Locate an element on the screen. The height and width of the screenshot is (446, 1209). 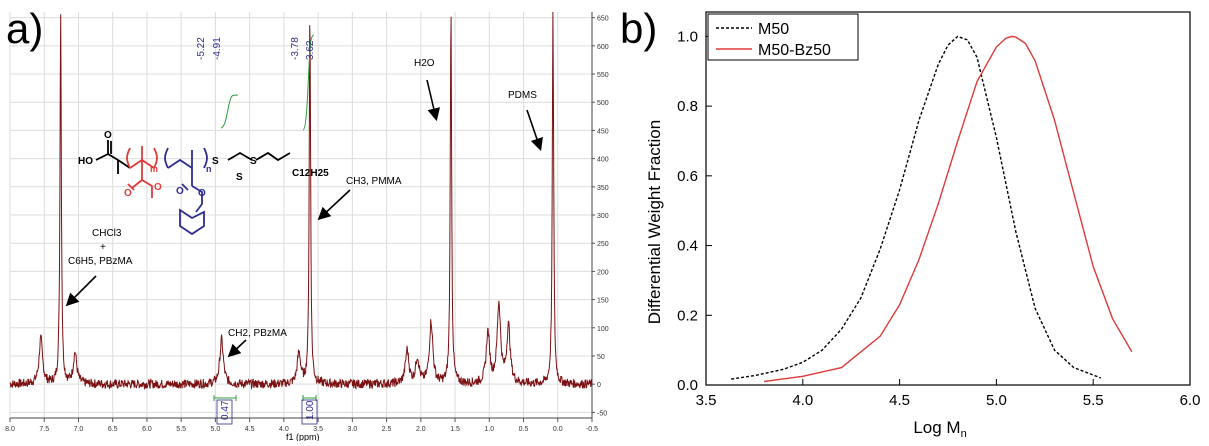
gpc-legend: M50 M50-Bz50 is located at coordinates (783, 37).